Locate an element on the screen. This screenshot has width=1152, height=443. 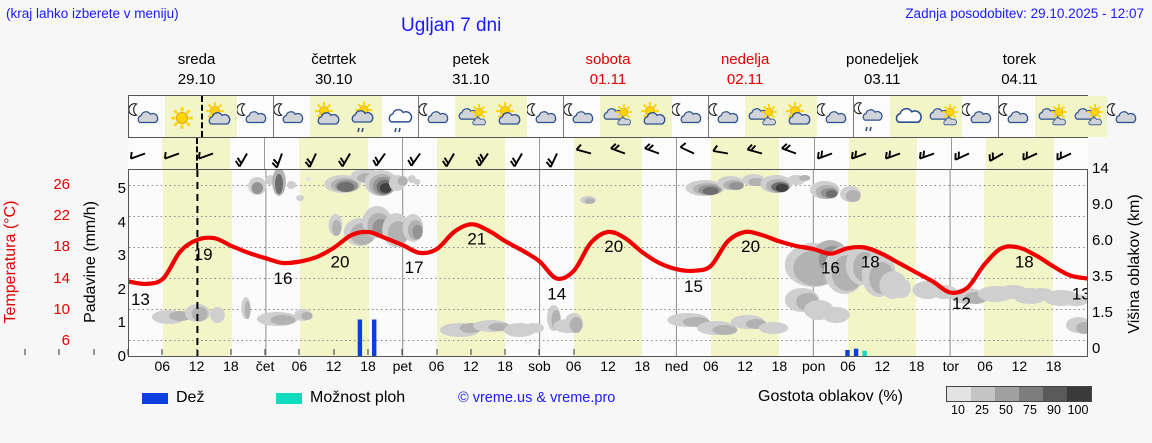
temperature-axis-title: Temperatura (°C) is located at coordinates (10, 262).